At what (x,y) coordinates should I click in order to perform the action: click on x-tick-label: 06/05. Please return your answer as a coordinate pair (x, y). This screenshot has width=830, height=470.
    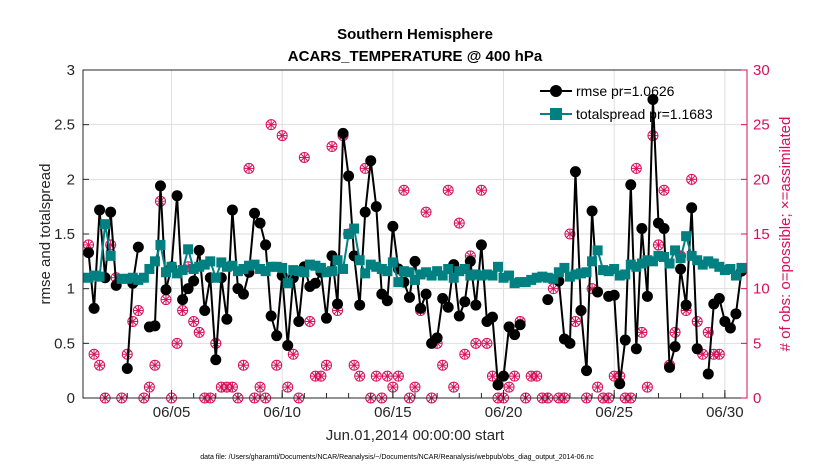
    Looking at the image, I should click on (172, 412).